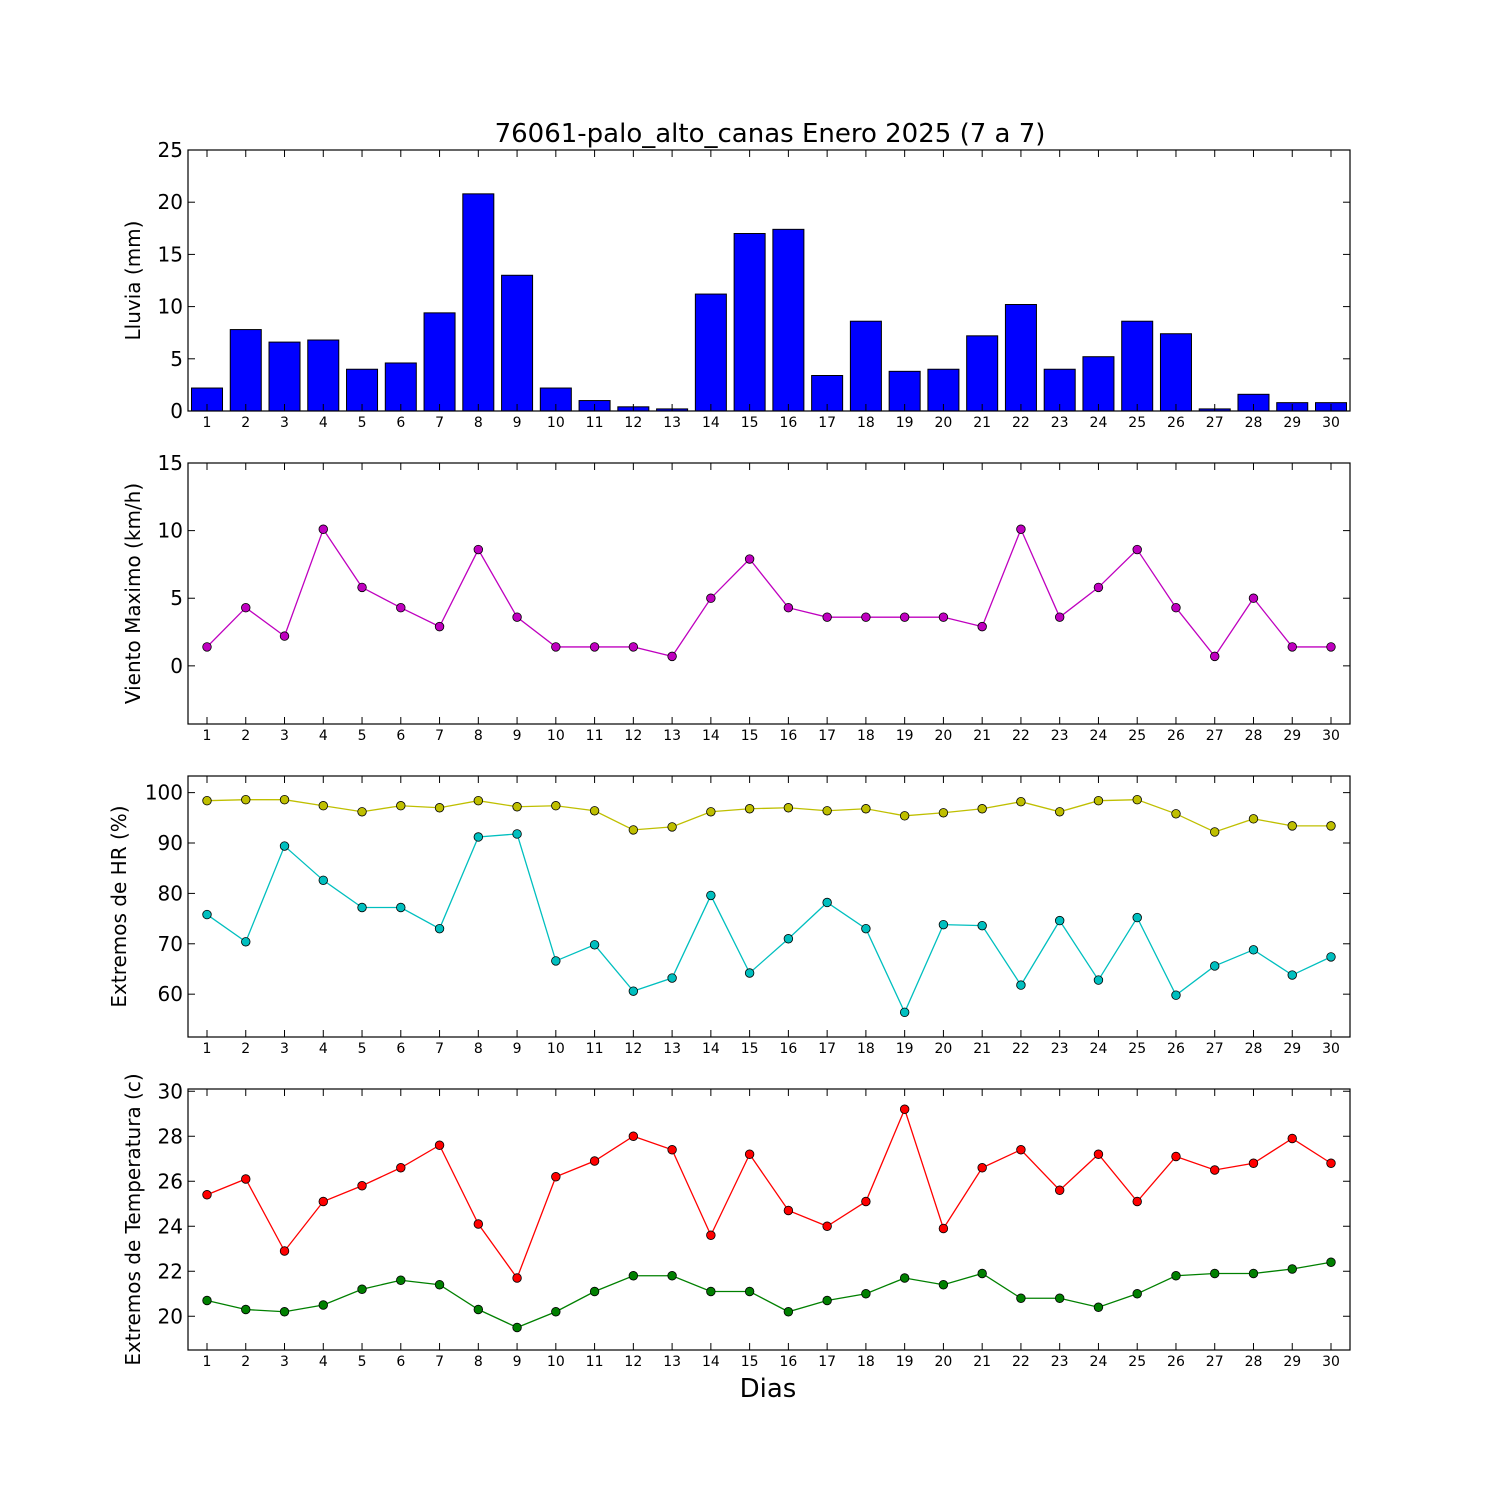 The width and height of the screenshot is (1500, 1500). What do you see at coordinates (750, 1362) in the screenshot?
I see `x-tick-label: 15` at bounding box center [750, 1362].